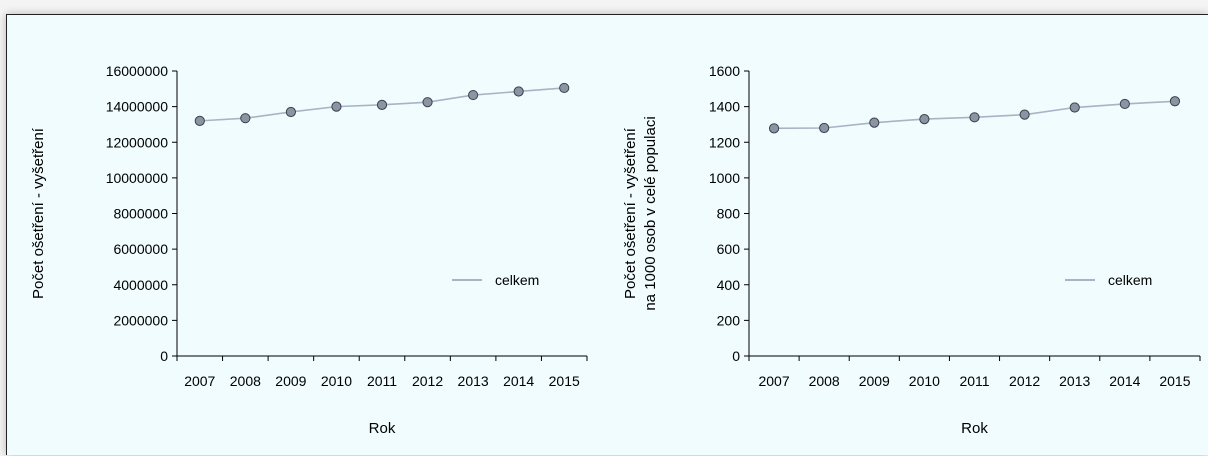  What do you see at coordinates (729, 214) in the screenshot?
I see `y-tick-label: 800` at bounding box center [729, 214].